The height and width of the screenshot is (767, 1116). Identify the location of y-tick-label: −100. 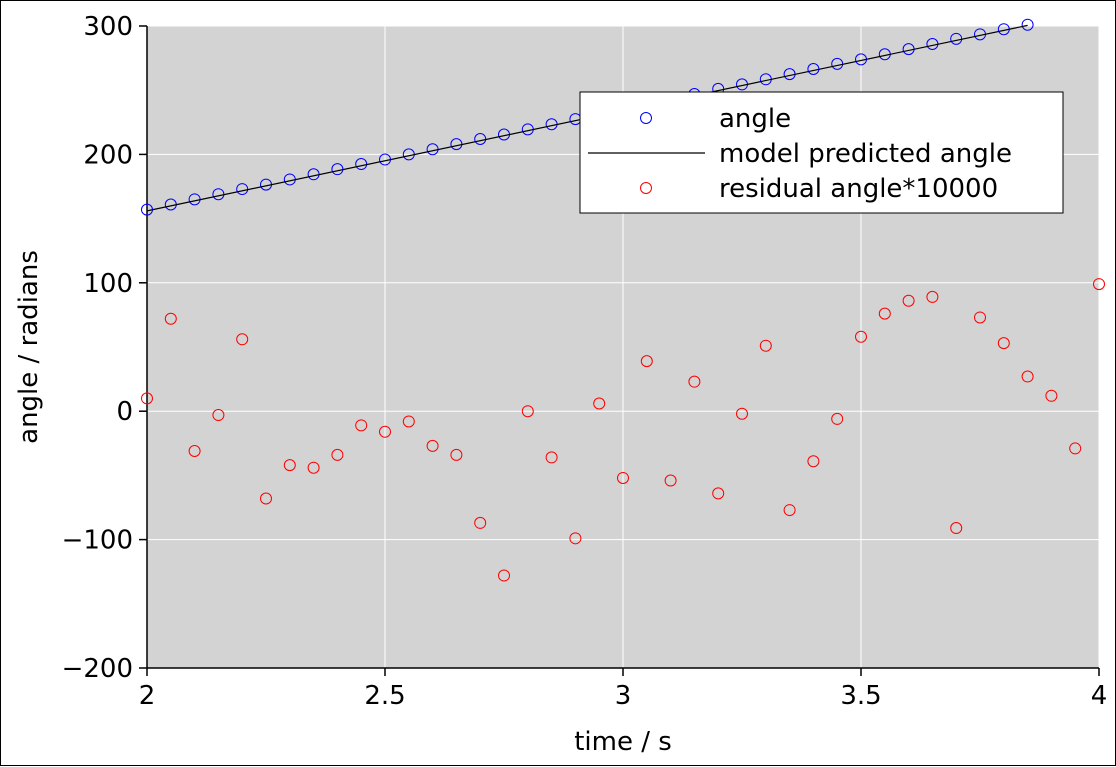
(97, 541).